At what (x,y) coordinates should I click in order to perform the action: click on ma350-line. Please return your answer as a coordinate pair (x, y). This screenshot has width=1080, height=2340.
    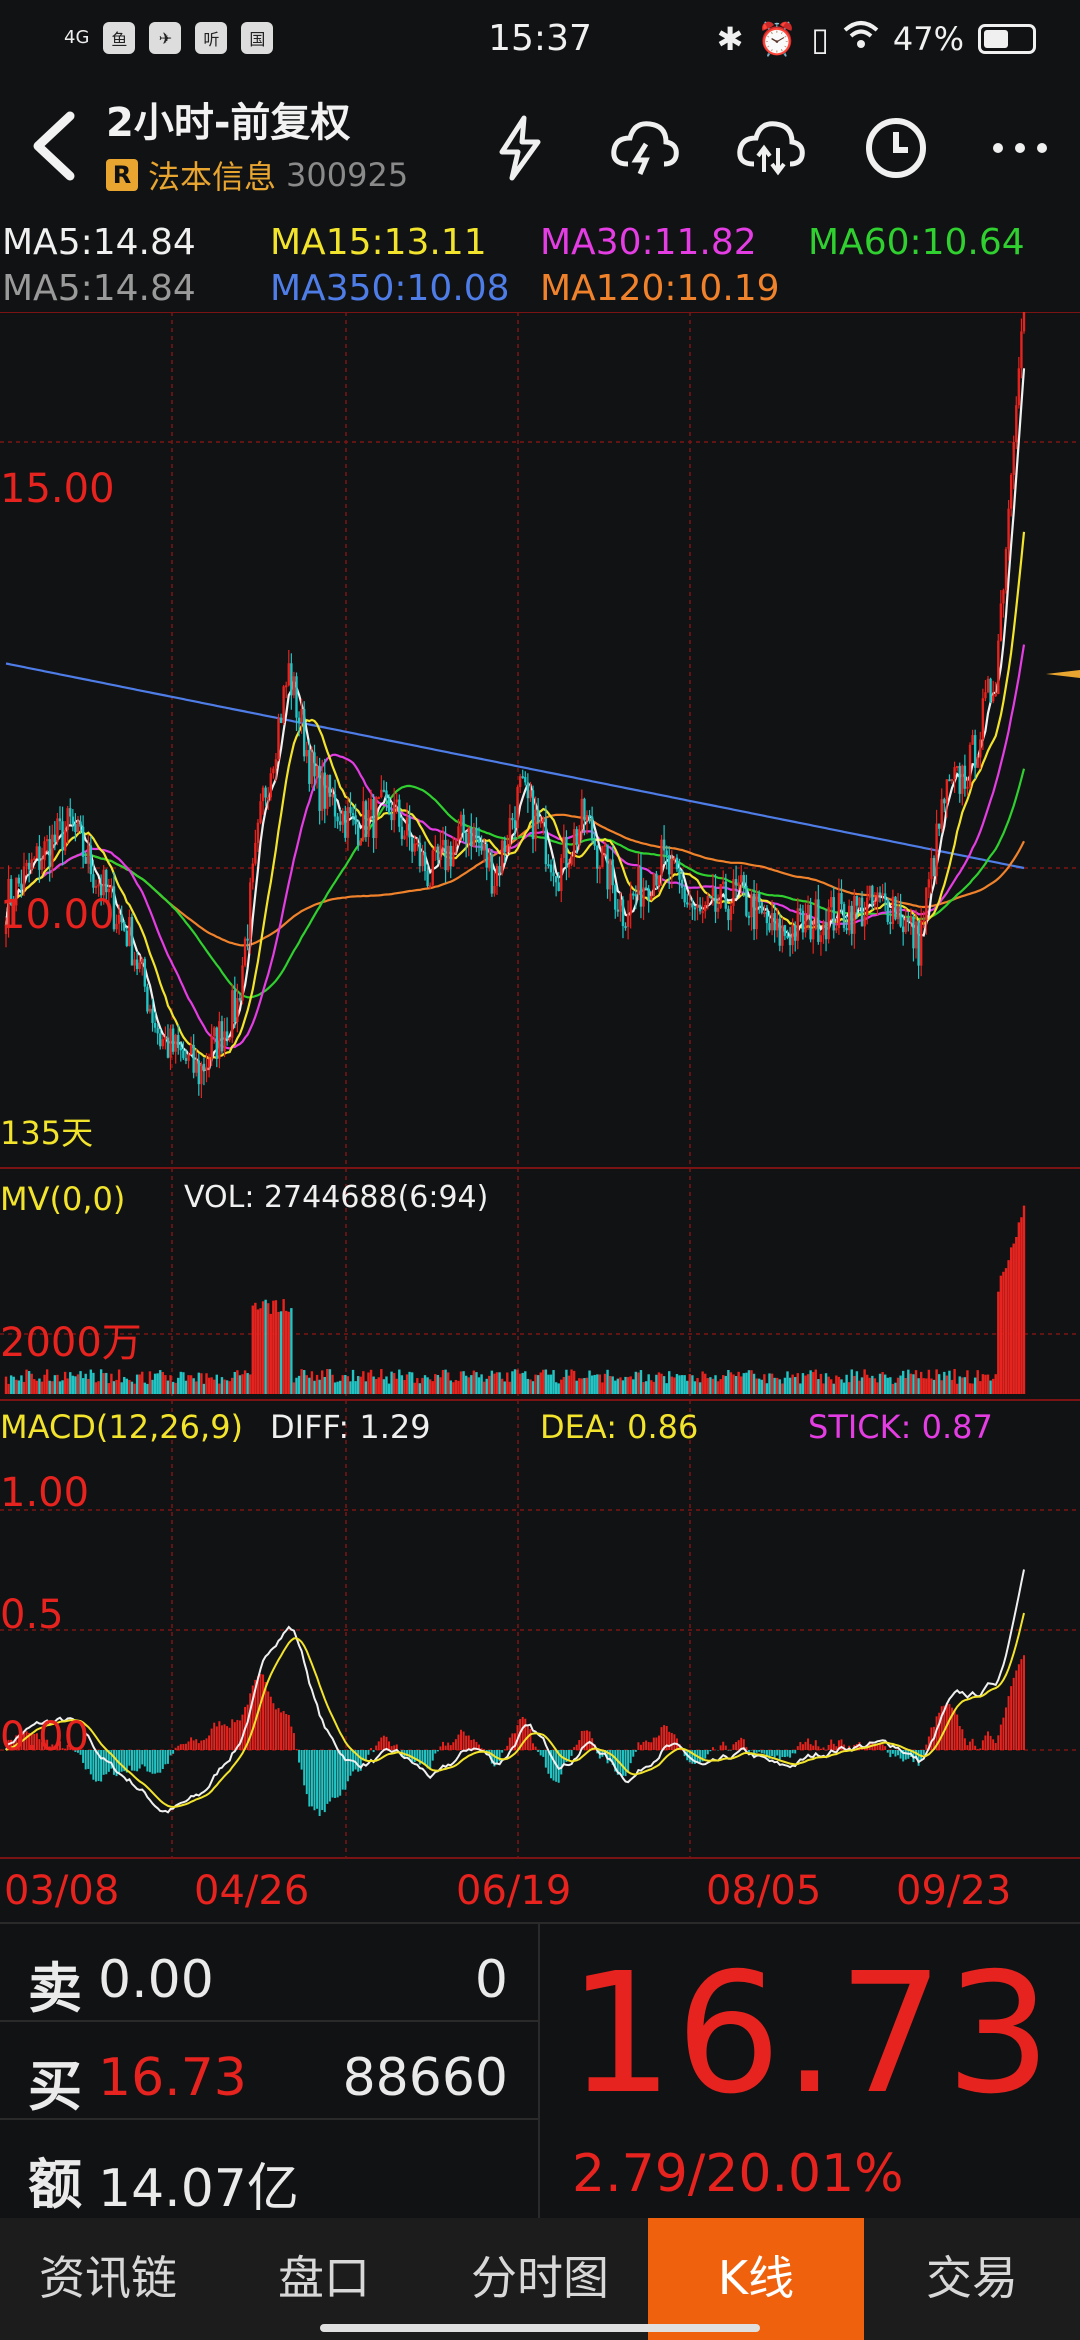
    Looking at the image, I should click on (515, 766).